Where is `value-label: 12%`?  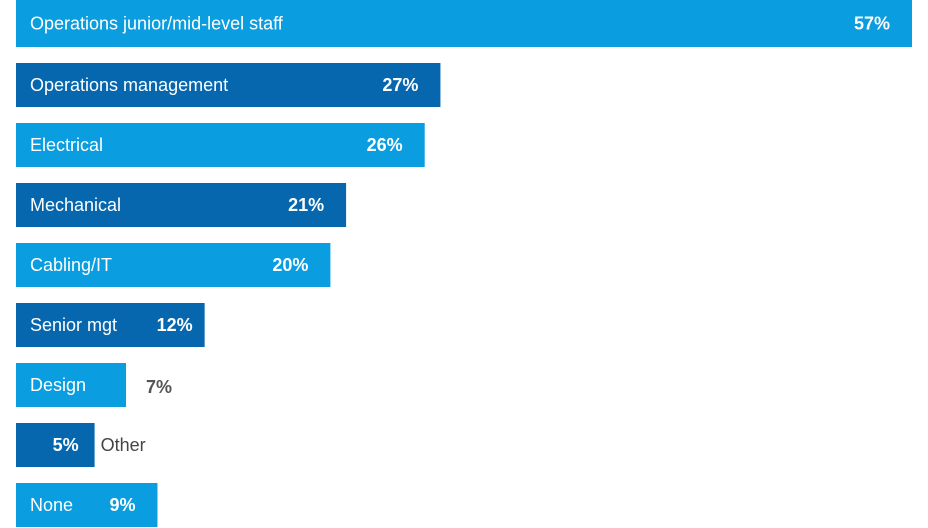
value-label: 12% is located at coordinates (175, 325).